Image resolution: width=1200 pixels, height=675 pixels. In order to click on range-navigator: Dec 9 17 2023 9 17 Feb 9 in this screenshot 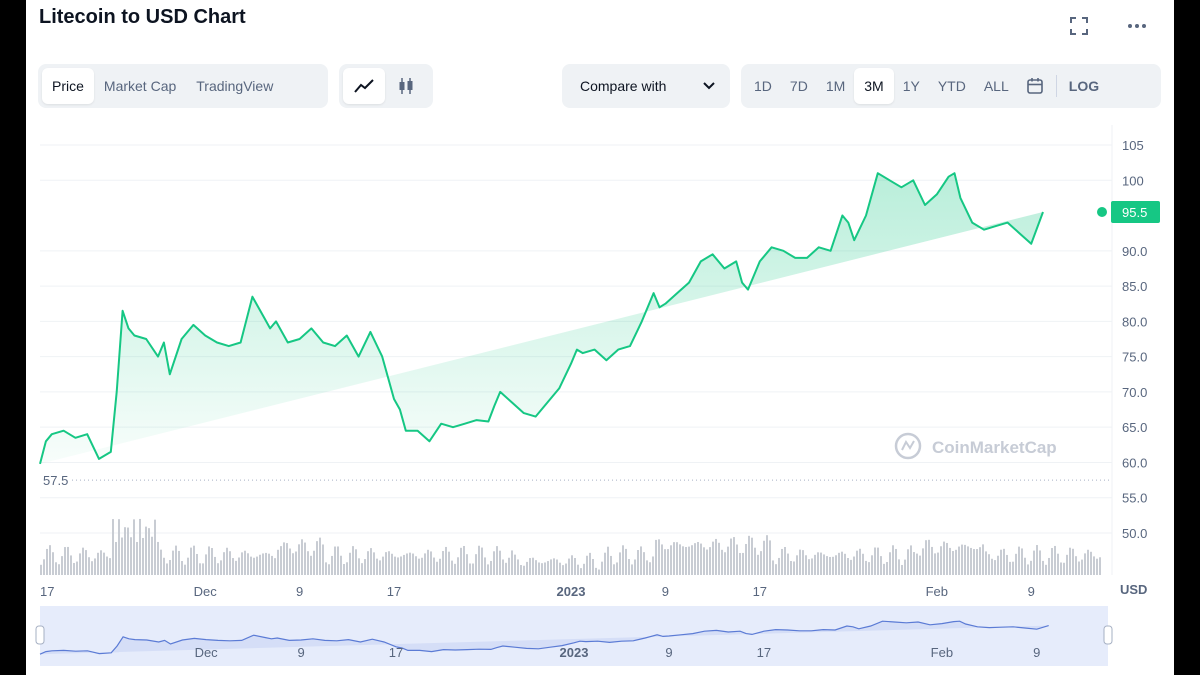, I will do `click(574, 636)`.